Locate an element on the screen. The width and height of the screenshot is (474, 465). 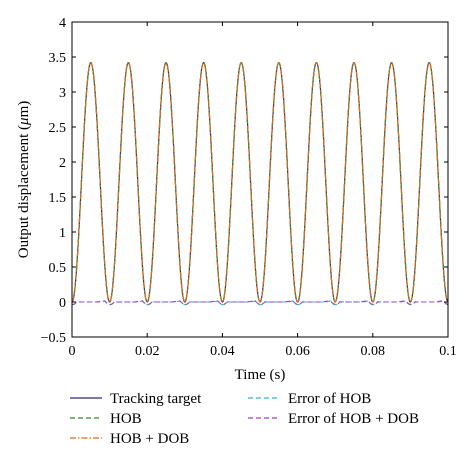
y-tick-label: 0 is located at coordinates (62, 303).